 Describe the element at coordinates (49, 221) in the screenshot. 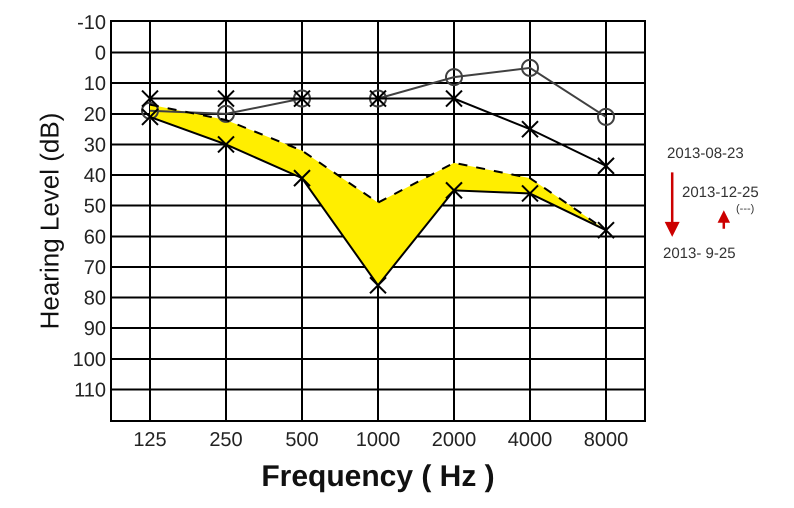

I see `y-axis-title: Hearing Level (dB)` at that location.